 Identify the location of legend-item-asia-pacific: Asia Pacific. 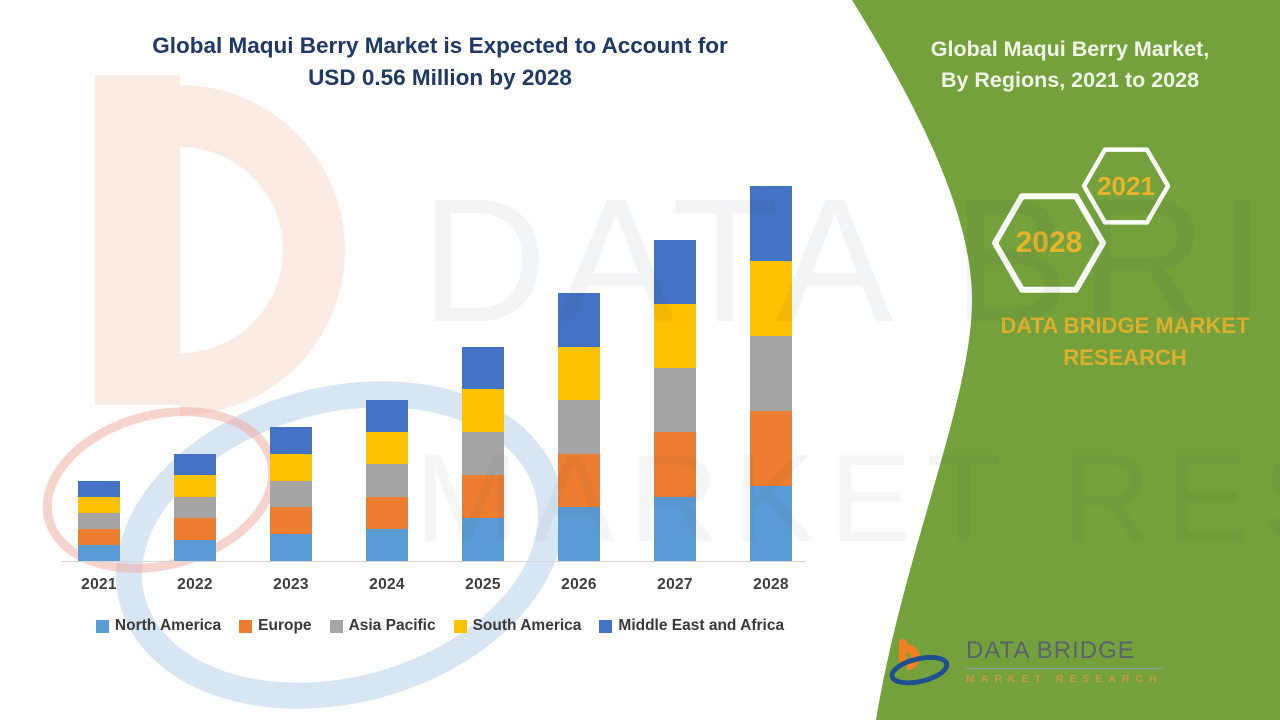
(382, 626).